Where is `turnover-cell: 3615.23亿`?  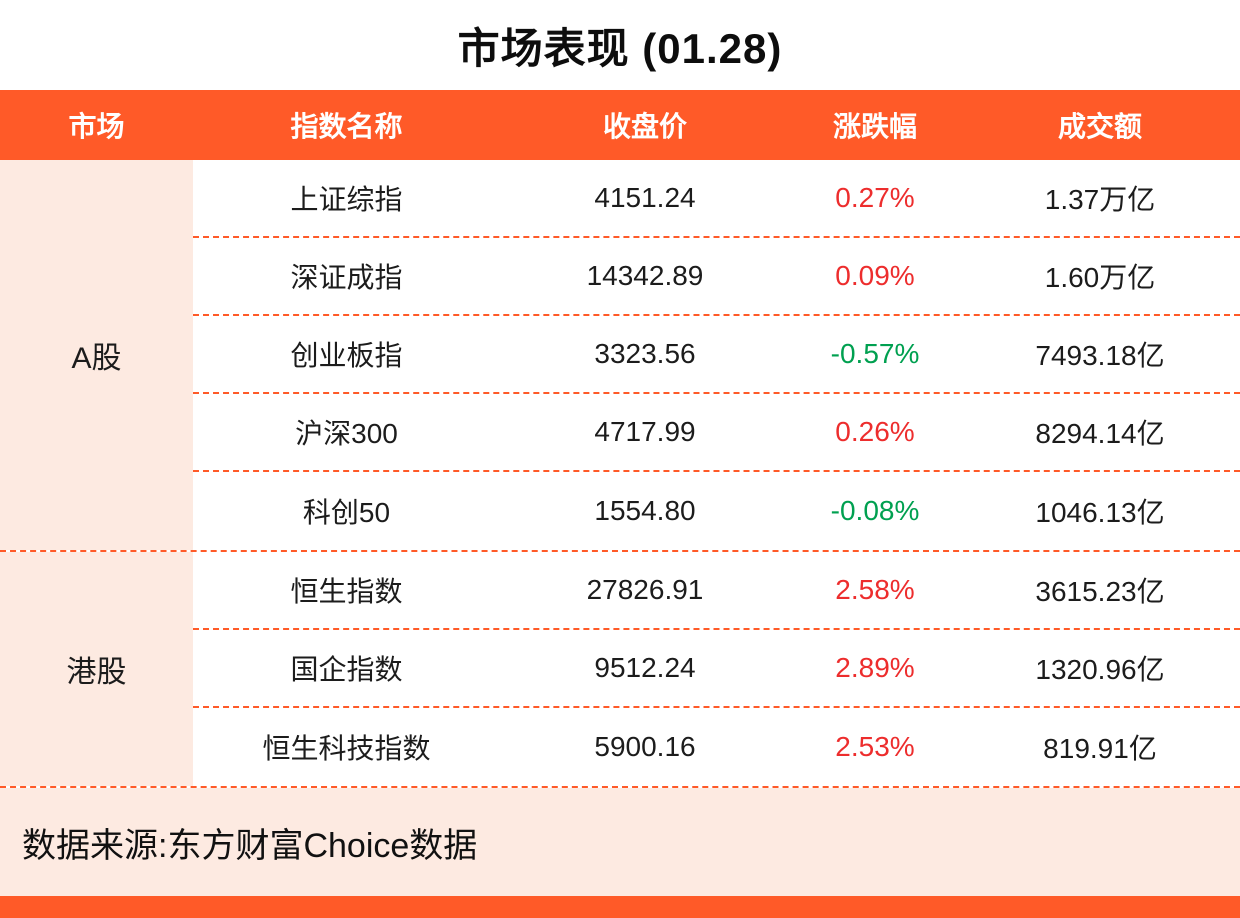
turnover-cell: 3615.23亿 is located at coordinates (1100, 591).